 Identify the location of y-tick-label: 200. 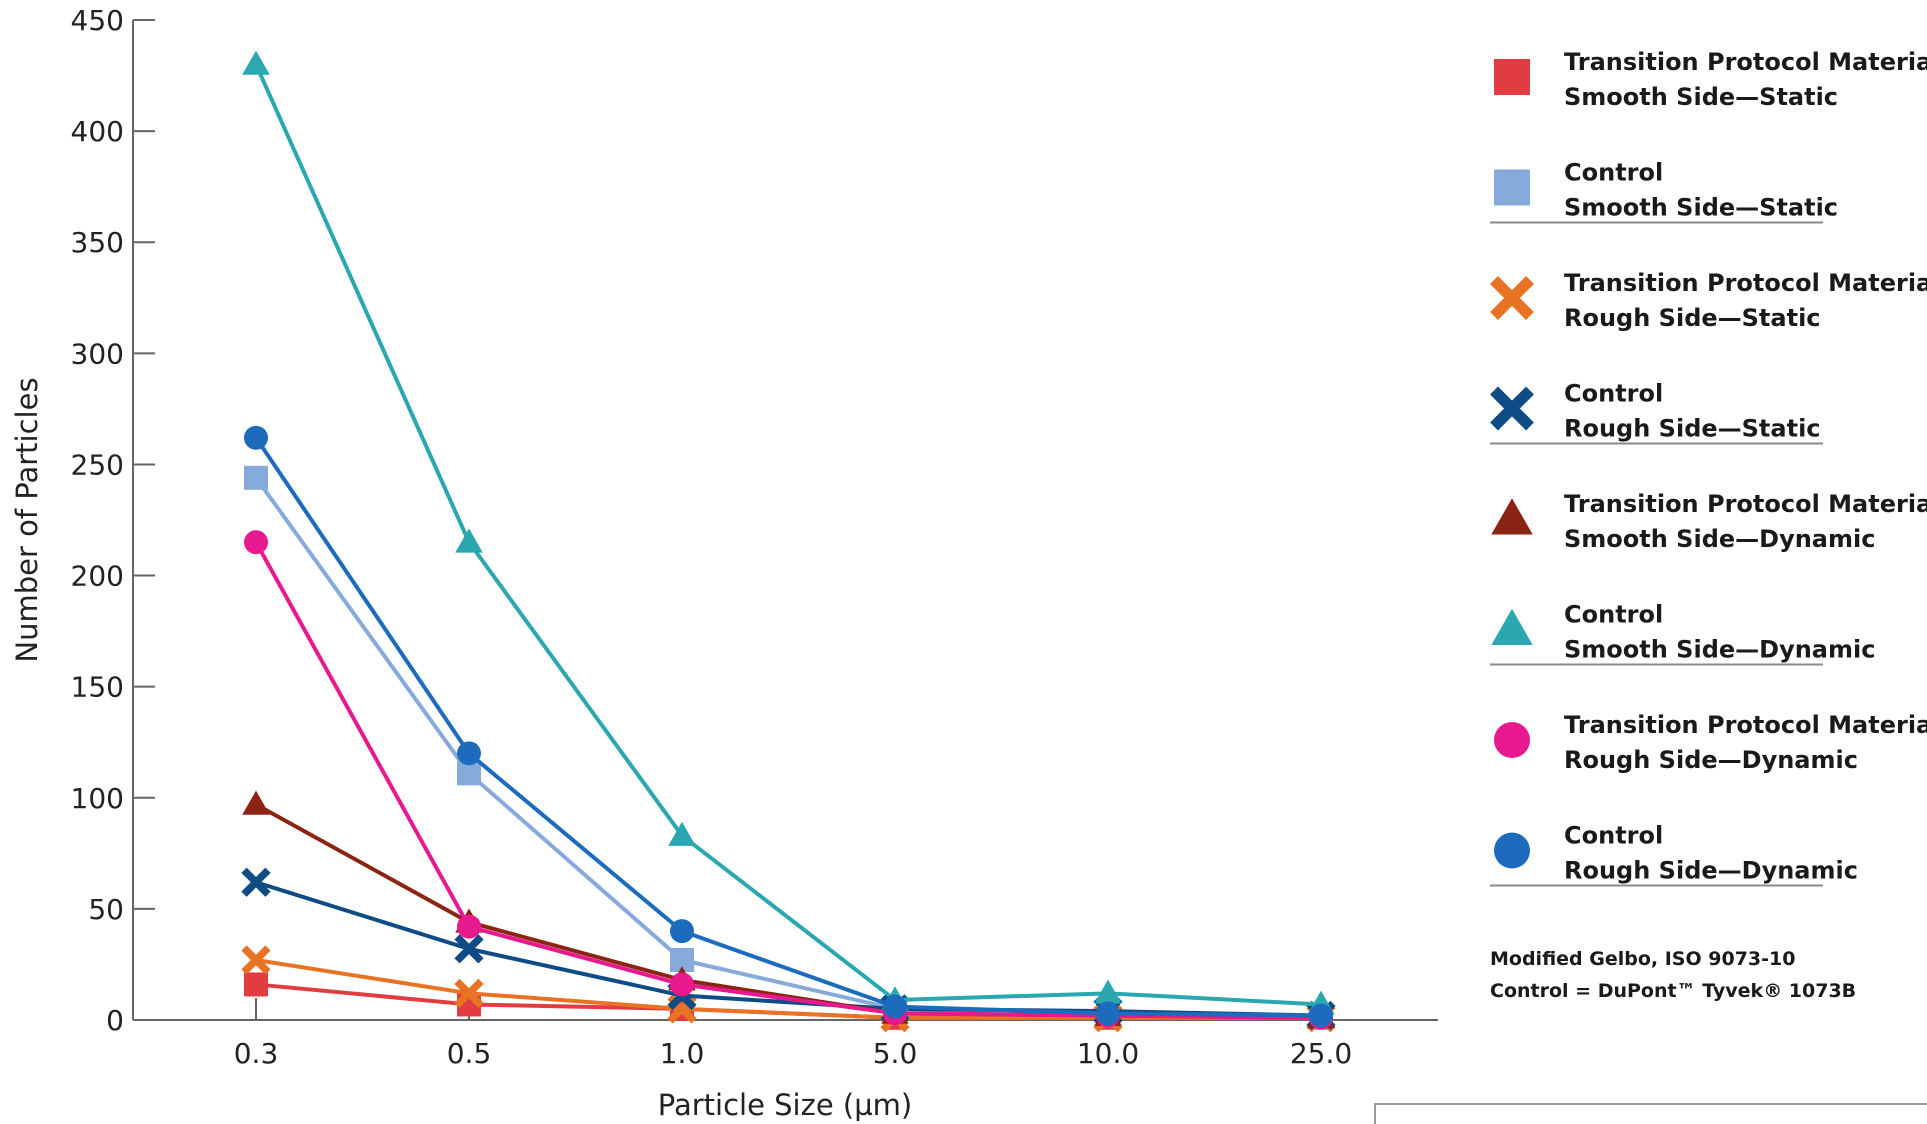
(97, 576).